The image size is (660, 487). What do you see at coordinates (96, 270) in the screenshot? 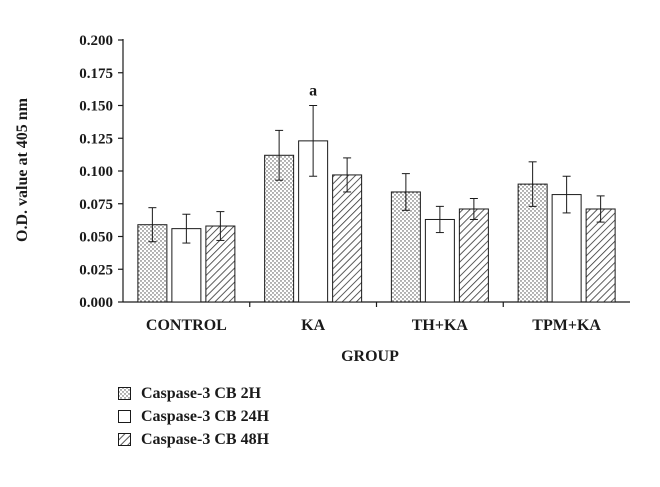
I see `y-tick-label: 0.025` at bounding box center [96, 270].